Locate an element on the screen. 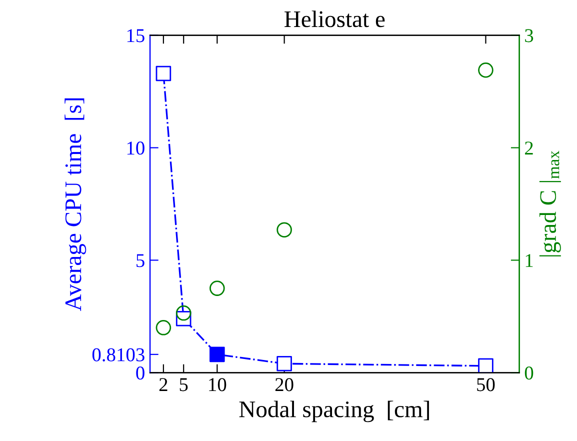  y-tick-label: 0 is located at coordinates (140, 373).